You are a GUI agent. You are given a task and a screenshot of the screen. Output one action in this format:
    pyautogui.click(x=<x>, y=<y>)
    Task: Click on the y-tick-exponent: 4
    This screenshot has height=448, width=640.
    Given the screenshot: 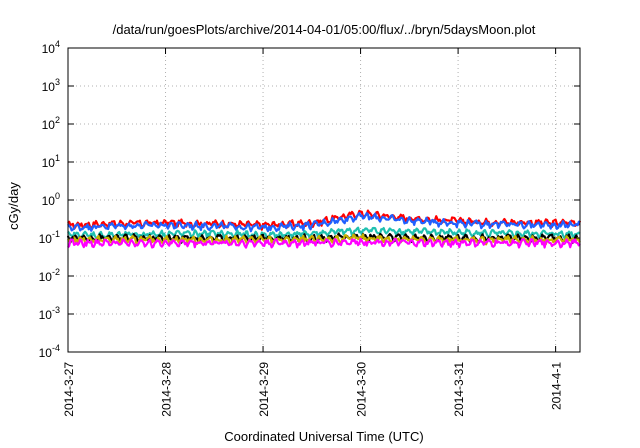 What is the action you would take?
    pyautogui.click(x=57, y=44)
    